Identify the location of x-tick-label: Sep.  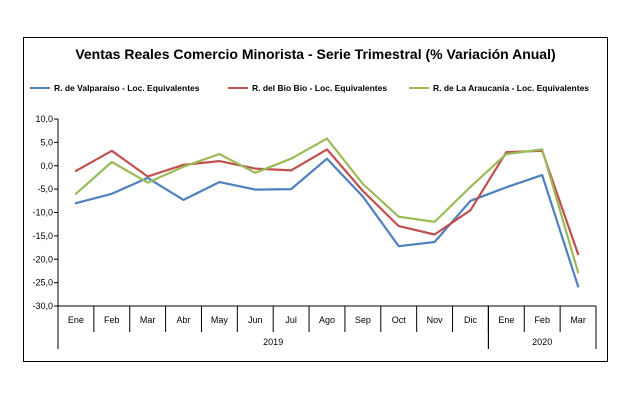
(363, 320).